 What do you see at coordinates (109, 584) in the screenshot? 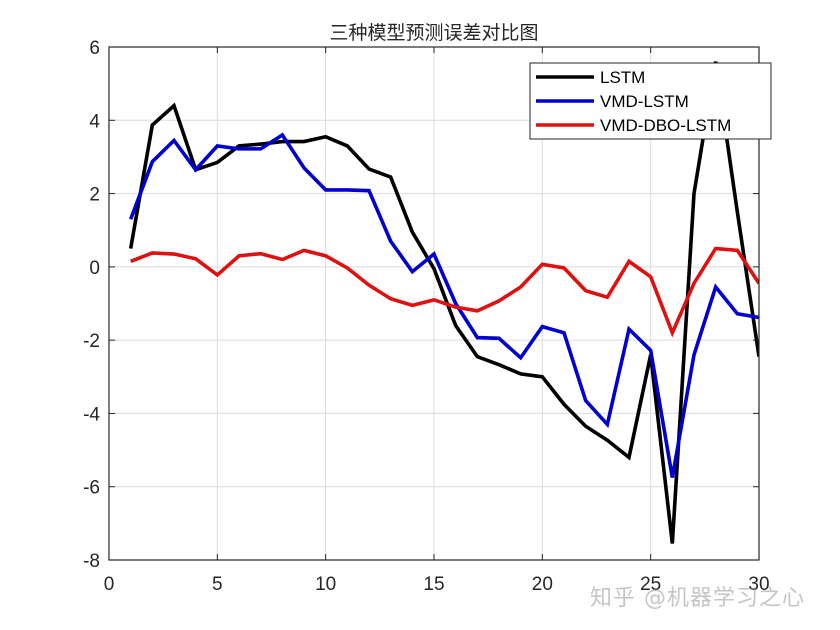
I see `x-tick-label: 0` at bounding box center [109, 584].